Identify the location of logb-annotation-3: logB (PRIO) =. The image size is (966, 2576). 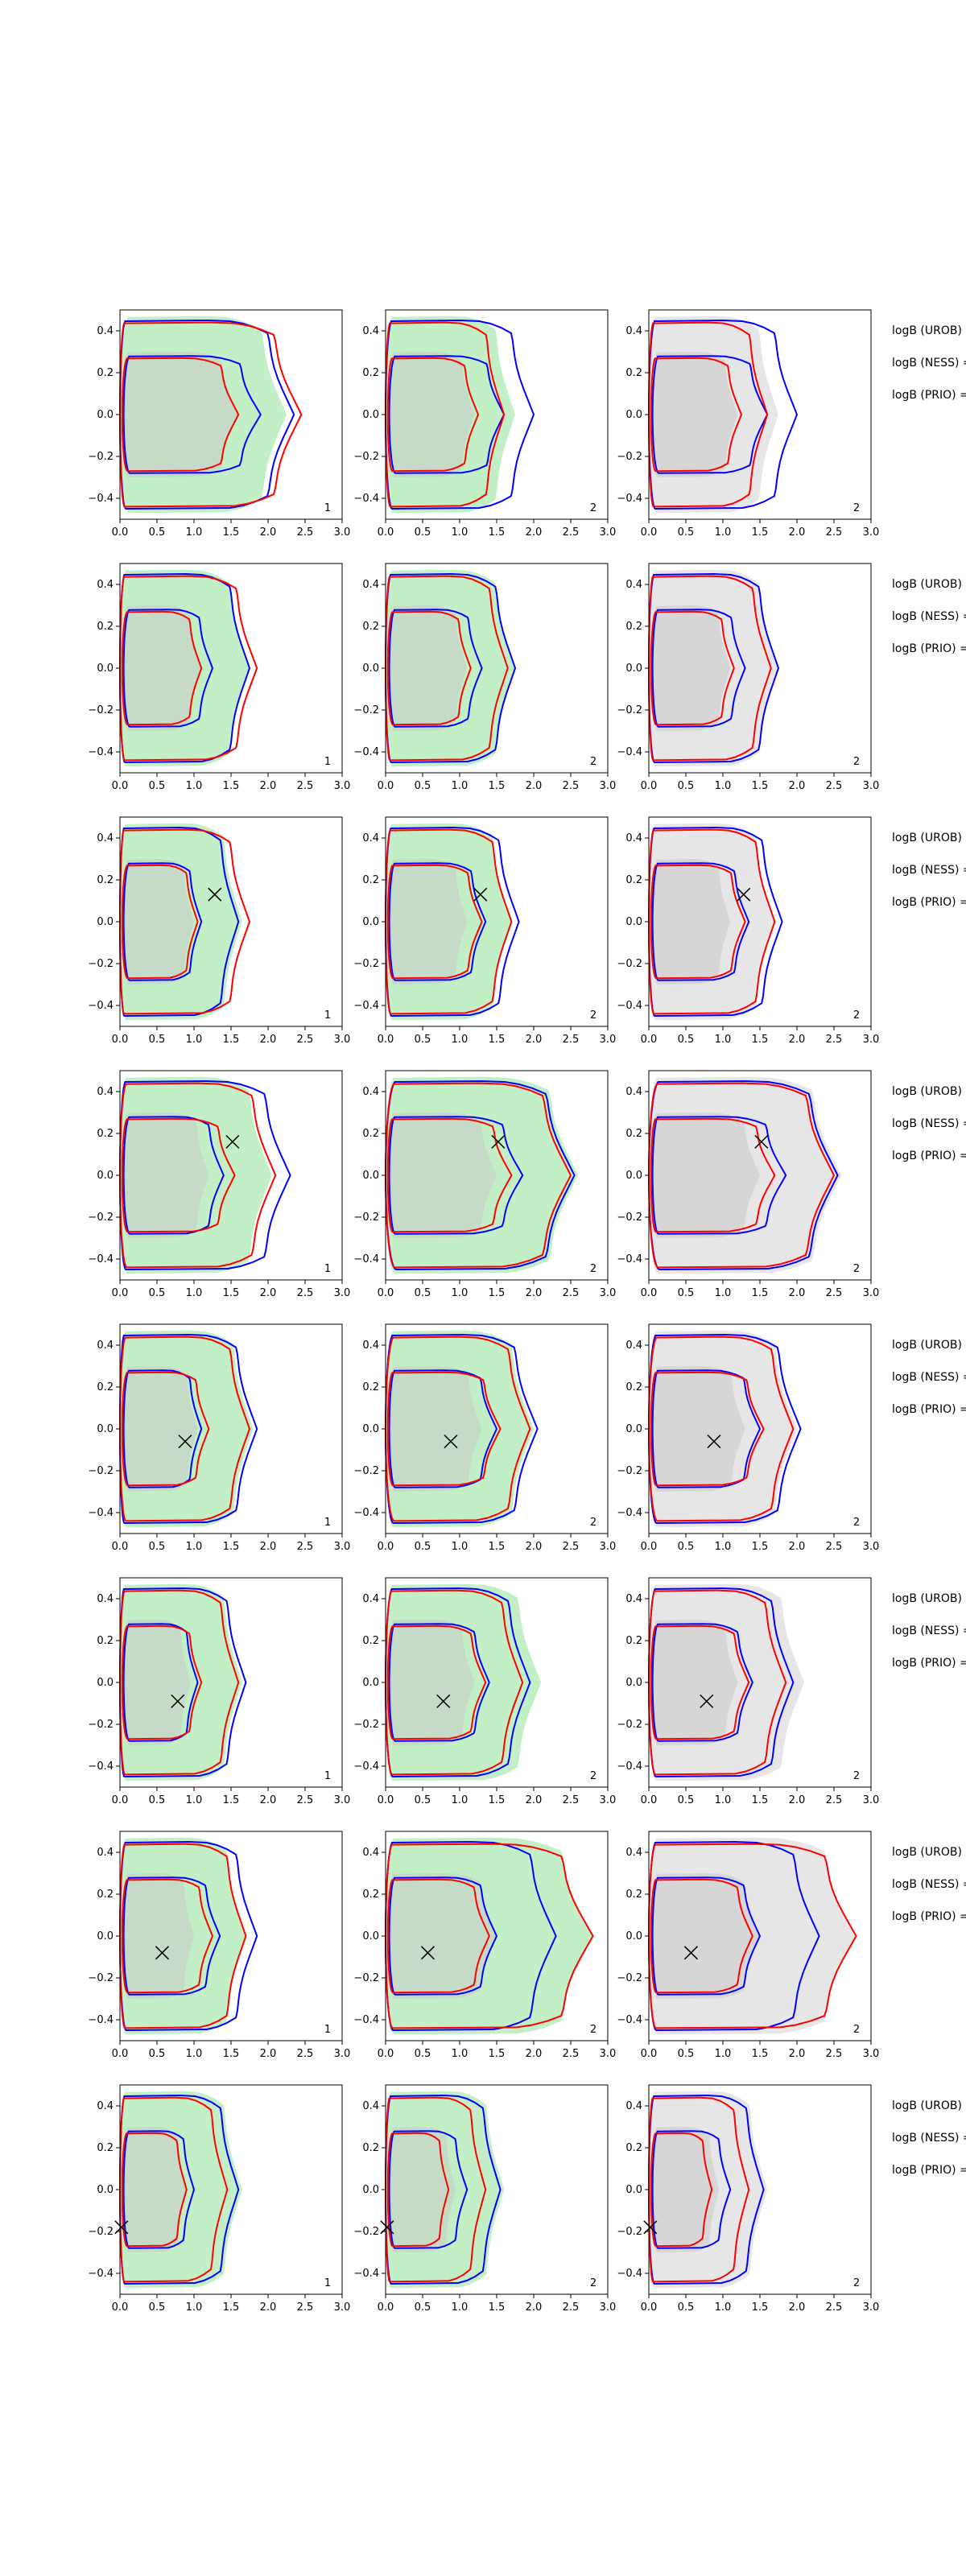
(929, 1916).